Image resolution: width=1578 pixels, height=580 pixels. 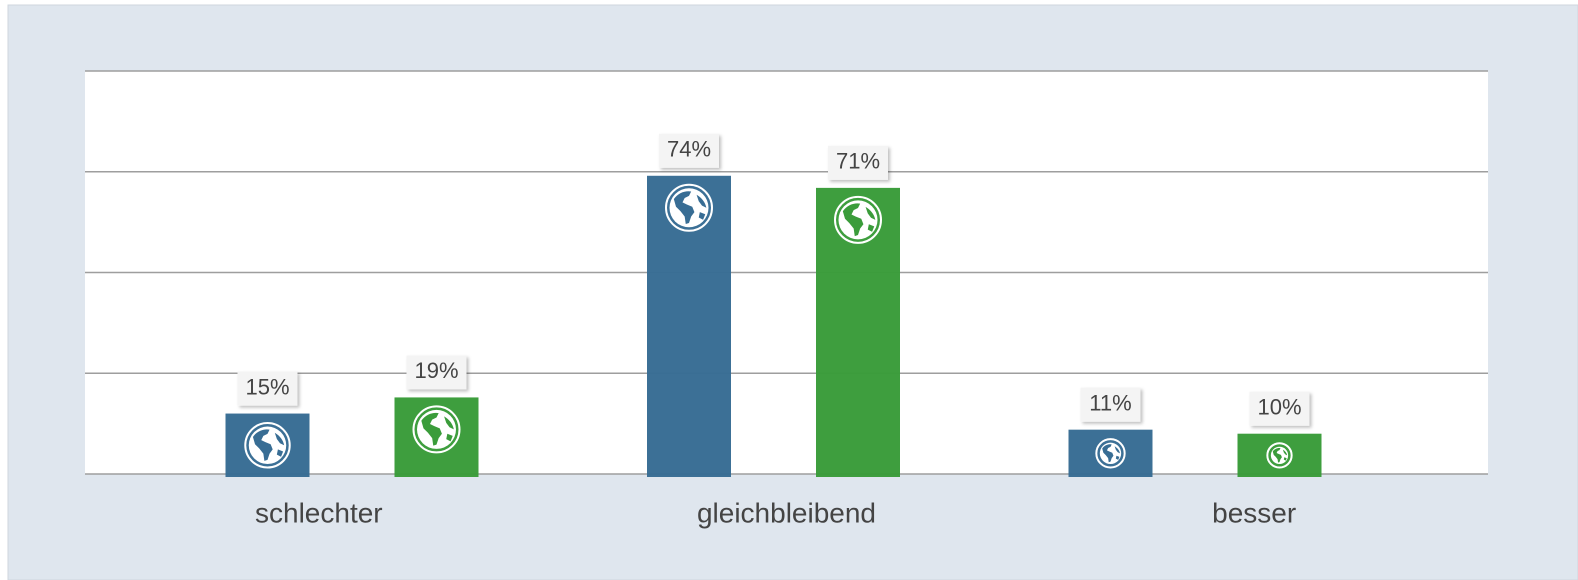 What do you see at coordinates (319, 512) in the screenshot?
I see `x-tick-label: schlechter` at bounding box center [319, 512].